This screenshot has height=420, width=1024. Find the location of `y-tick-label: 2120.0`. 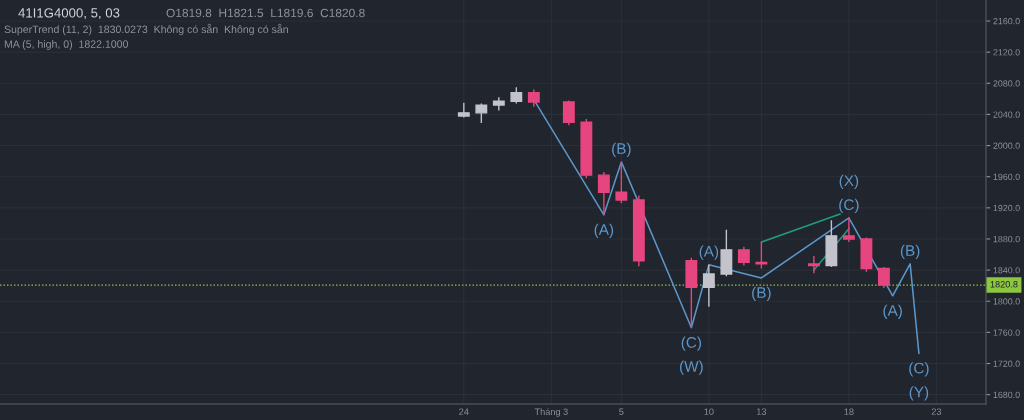

y-tick-label: 2120.0 is located at coordinates (1006, 52).